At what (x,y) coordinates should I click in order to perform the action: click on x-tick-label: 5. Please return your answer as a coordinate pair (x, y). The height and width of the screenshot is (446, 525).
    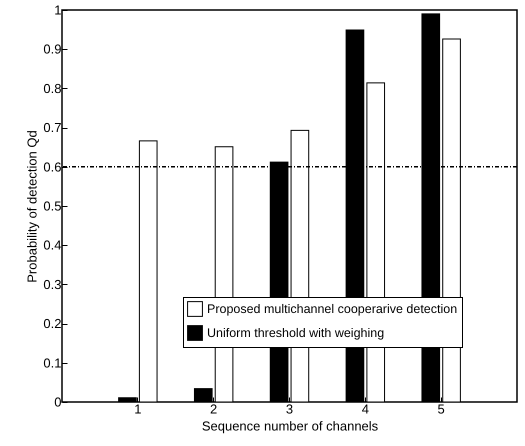
    Looking at the image, I should click on (441, 409).